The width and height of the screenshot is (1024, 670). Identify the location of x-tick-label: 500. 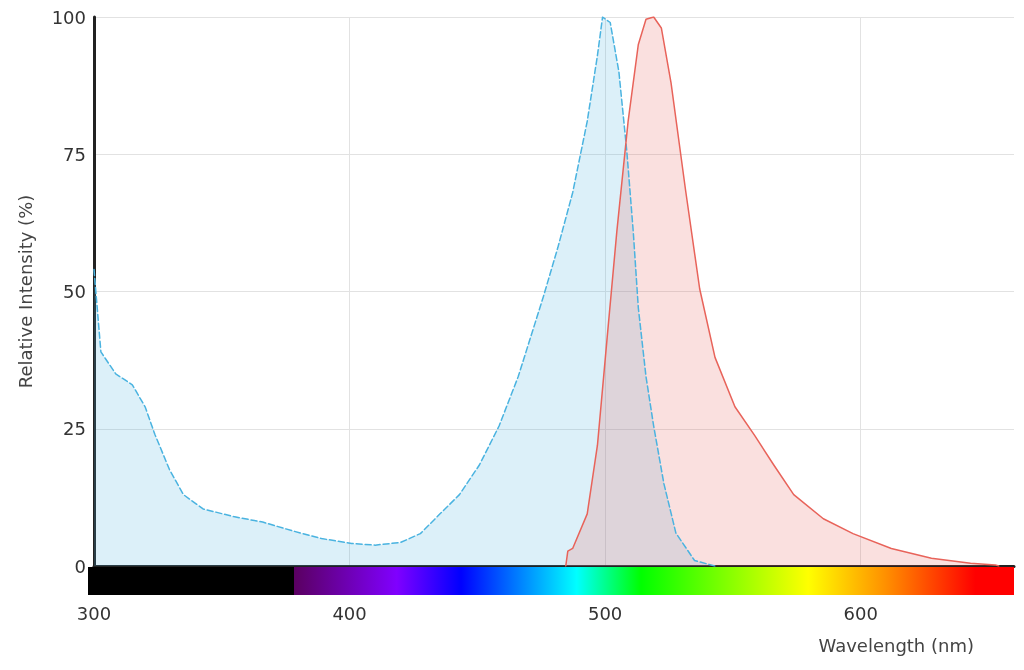
(605, 613).